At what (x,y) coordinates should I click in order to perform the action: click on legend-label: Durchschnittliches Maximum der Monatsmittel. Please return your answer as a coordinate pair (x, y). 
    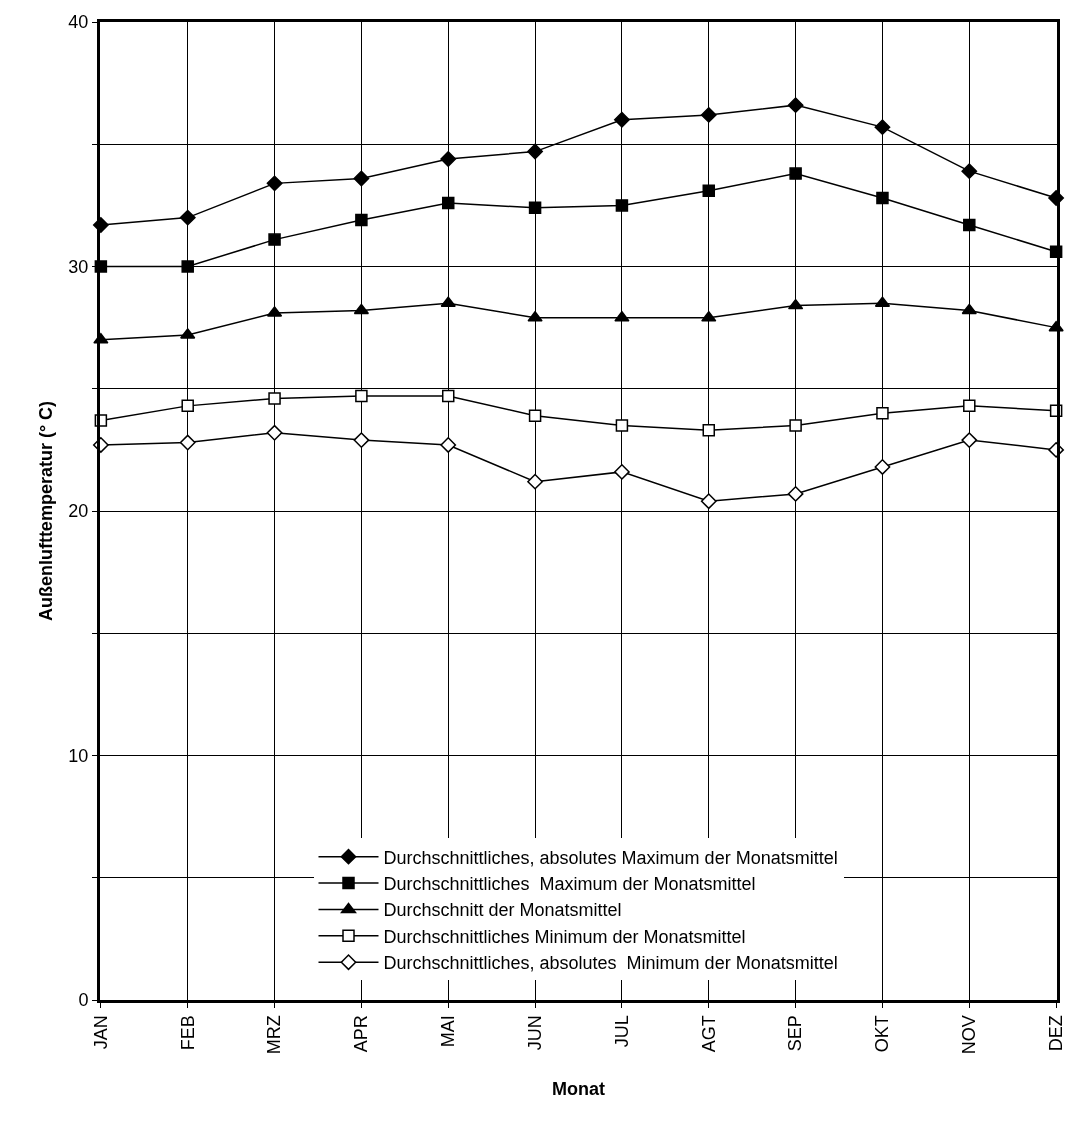
    Looking at the image, I should click on (569, 884).